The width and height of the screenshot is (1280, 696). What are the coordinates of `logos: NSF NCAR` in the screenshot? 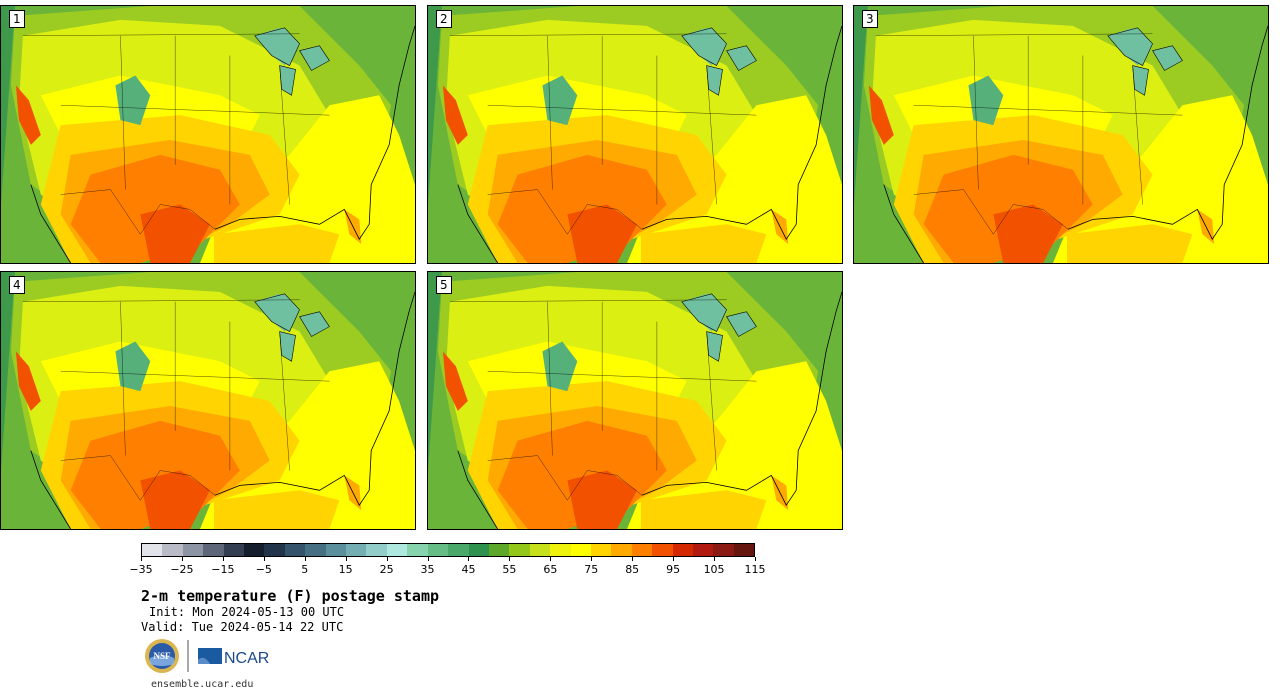 It's located at (207, 656).